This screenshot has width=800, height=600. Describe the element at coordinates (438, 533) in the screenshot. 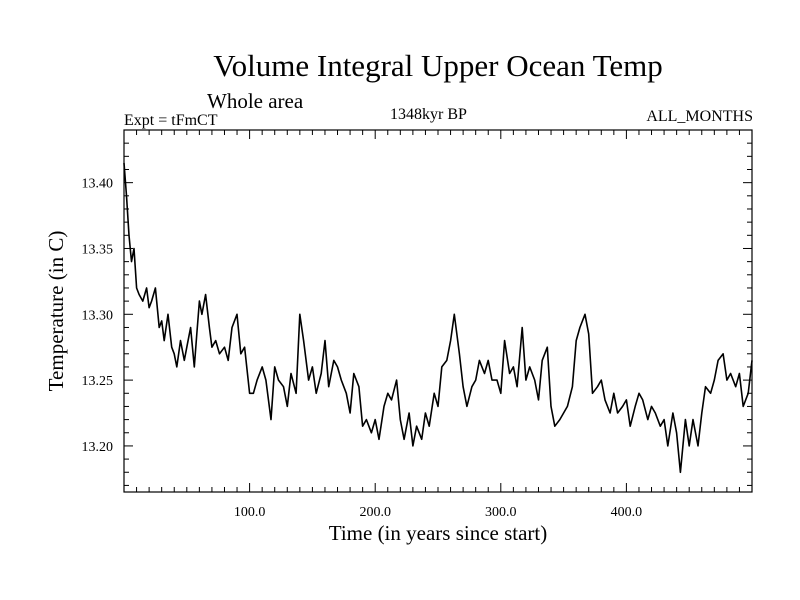

I see `x-axis-label: Time (in years since start)` at that location.